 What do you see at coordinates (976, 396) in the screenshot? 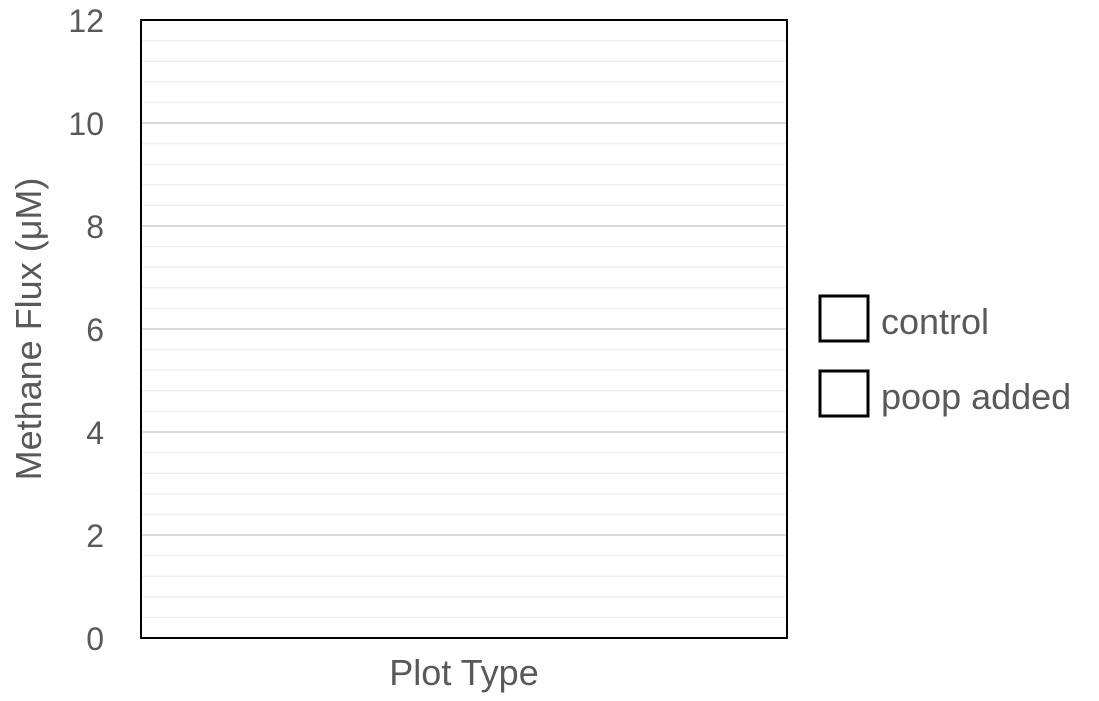
I see `legend-label: poop added` at bounding box center [976, 396].